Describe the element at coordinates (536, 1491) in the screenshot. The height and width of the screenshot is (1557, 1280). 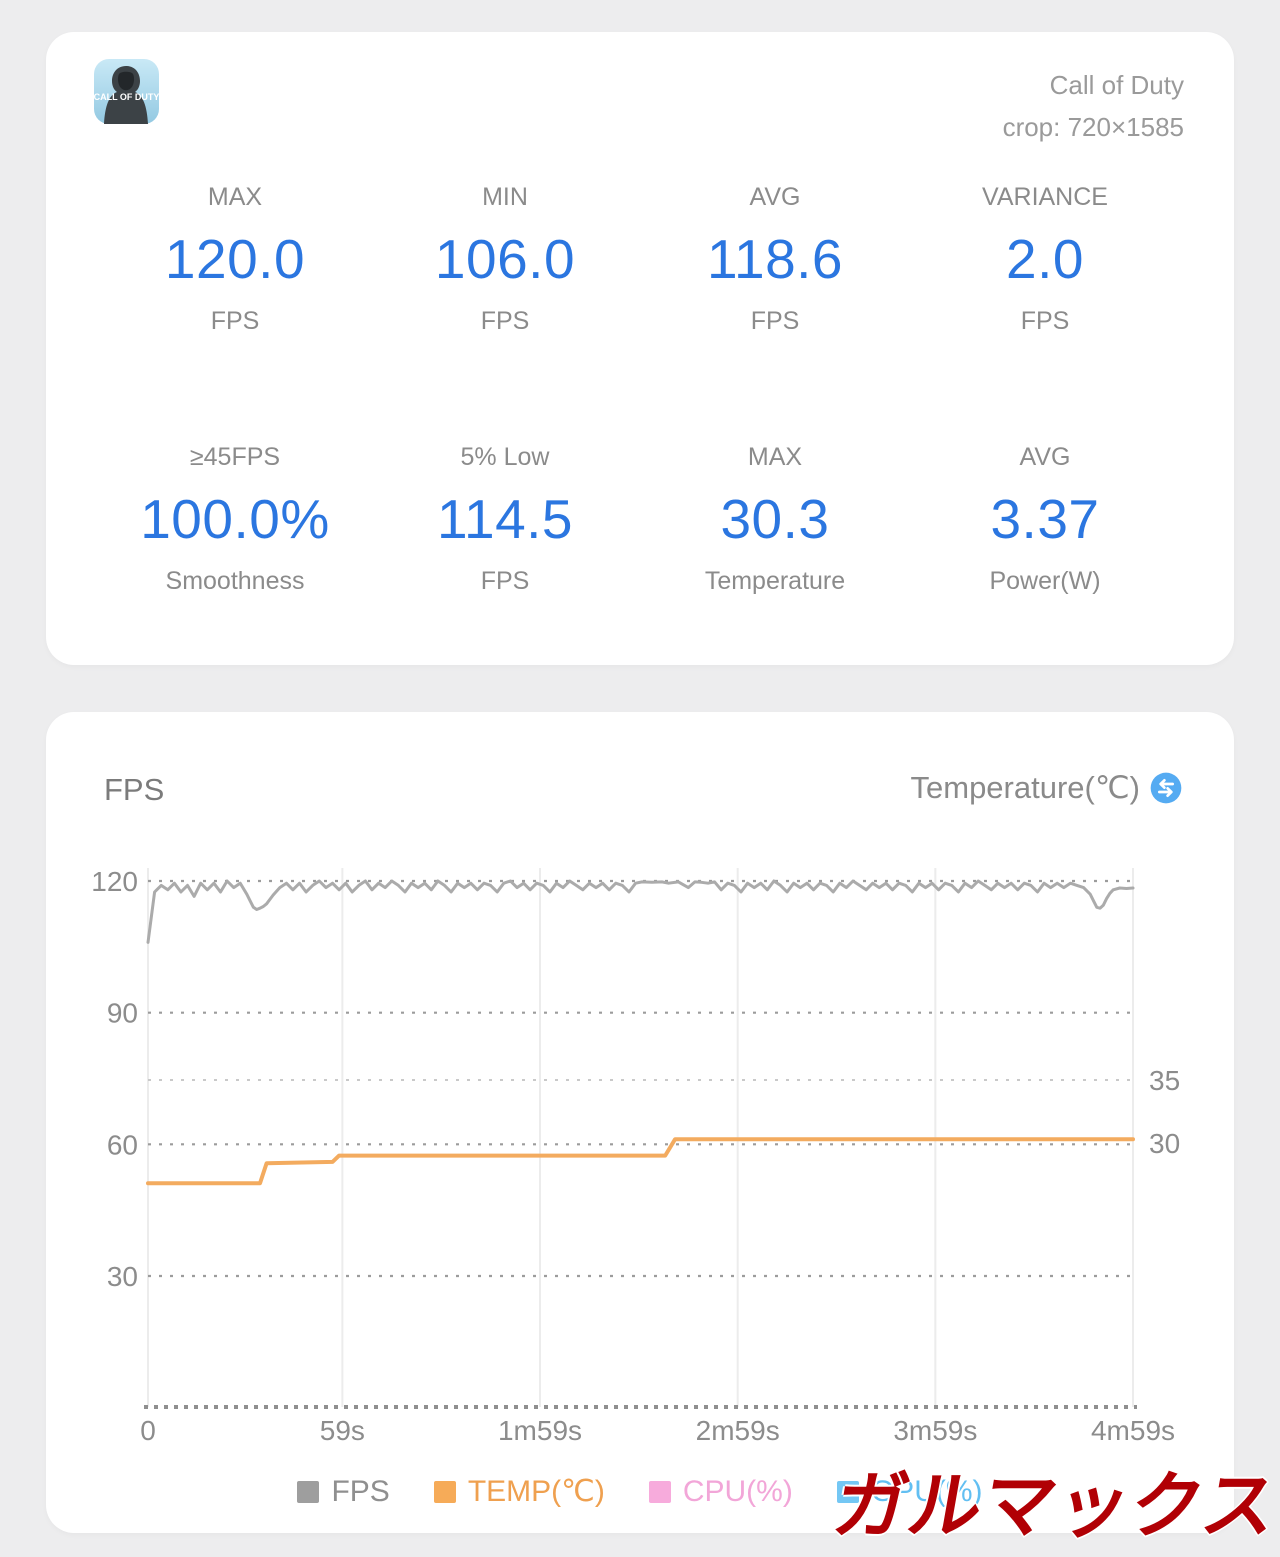
I see `legend-label: TEMP(℃)` at that location.